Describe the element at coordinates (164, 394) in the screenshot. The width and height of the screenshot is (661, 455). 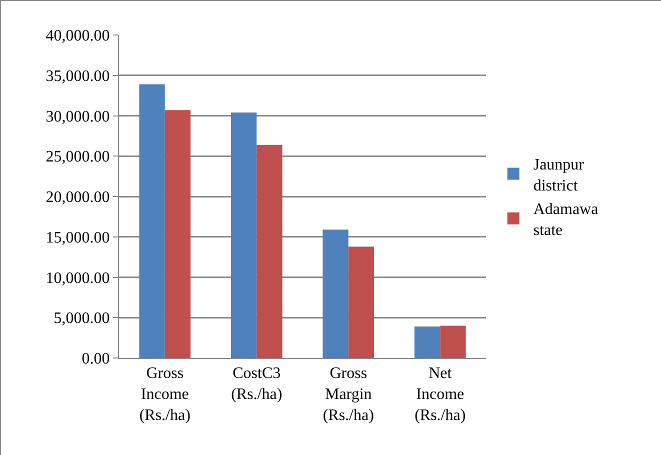
I see `x-tick-label: Gross Income (Rs./ha)` at that location.